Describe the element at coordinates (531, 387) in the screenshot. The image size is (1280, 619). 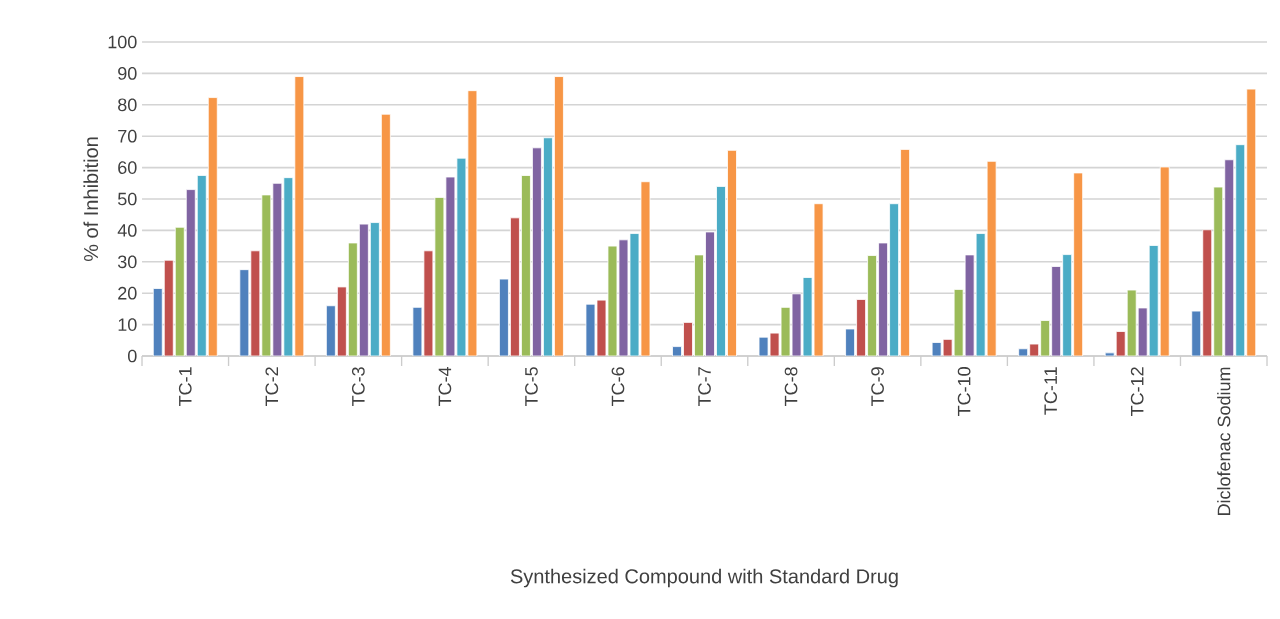
I see `x-tick-label: TC-5` at that location.